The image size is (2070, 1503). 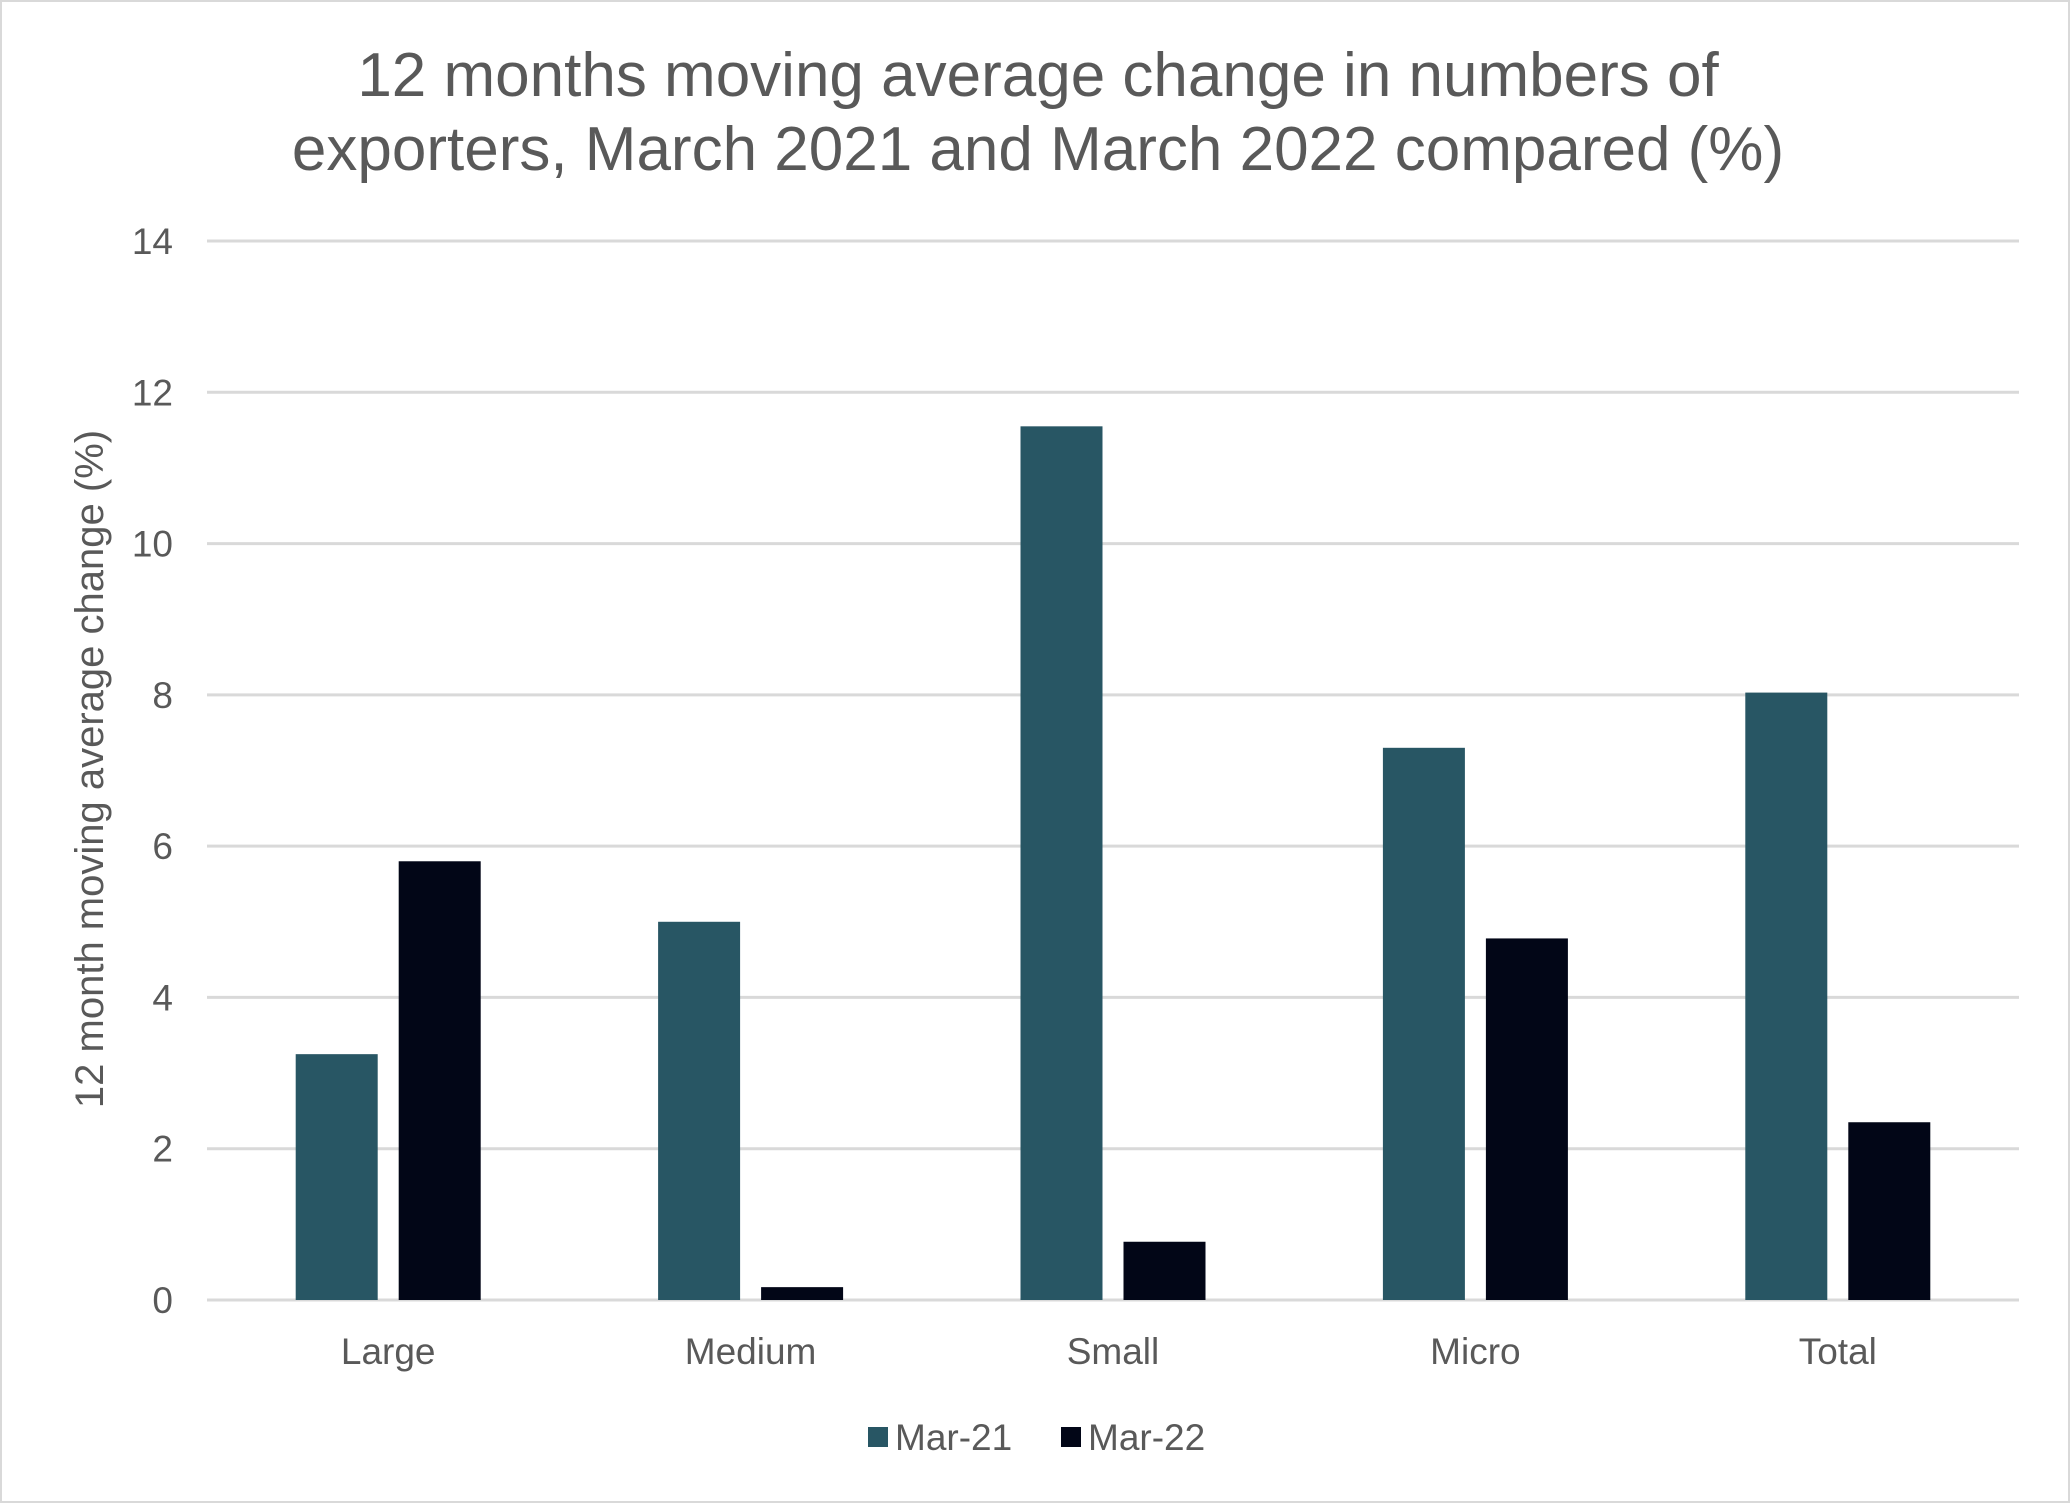 What do you see at coordinates (162, 1149) in the screenshot?
I see `y-tick-label-2: 2` at bounding box center [162, 1149].